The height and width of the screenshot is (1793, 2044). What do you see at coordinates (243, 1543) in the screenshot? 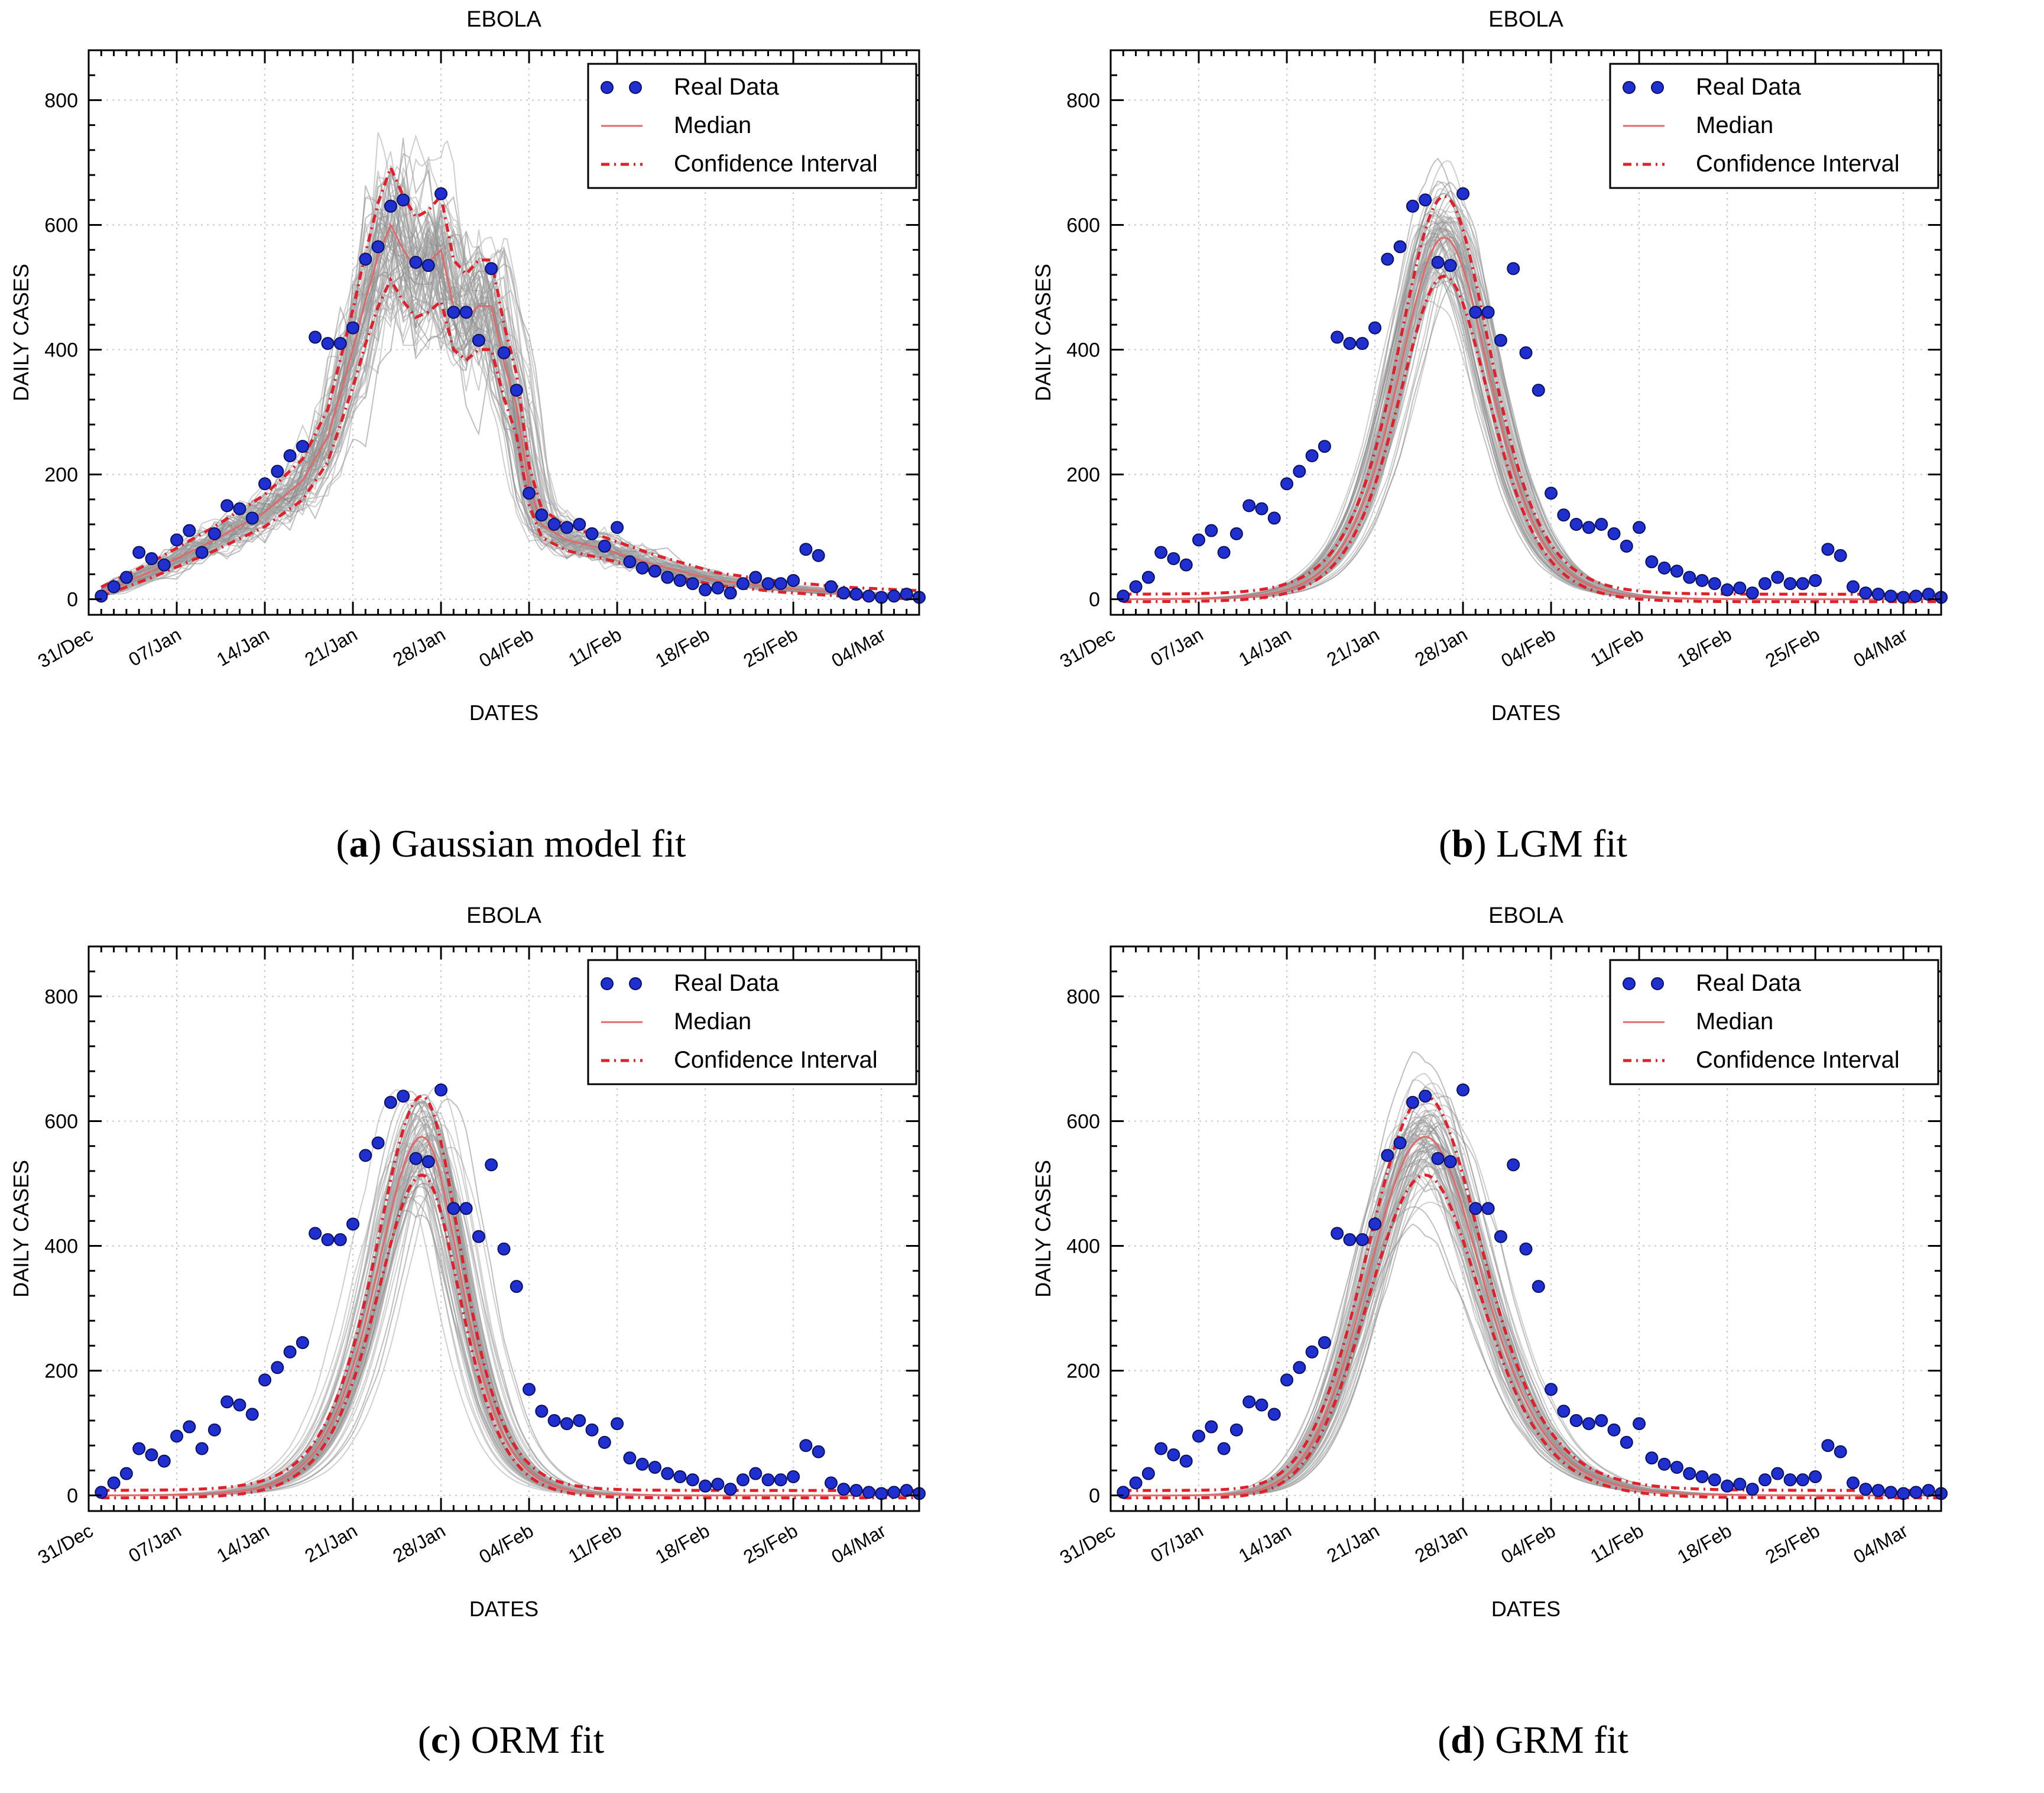
I see `x-tick-label: 14/Jan` at bounding box center [243, 1543].